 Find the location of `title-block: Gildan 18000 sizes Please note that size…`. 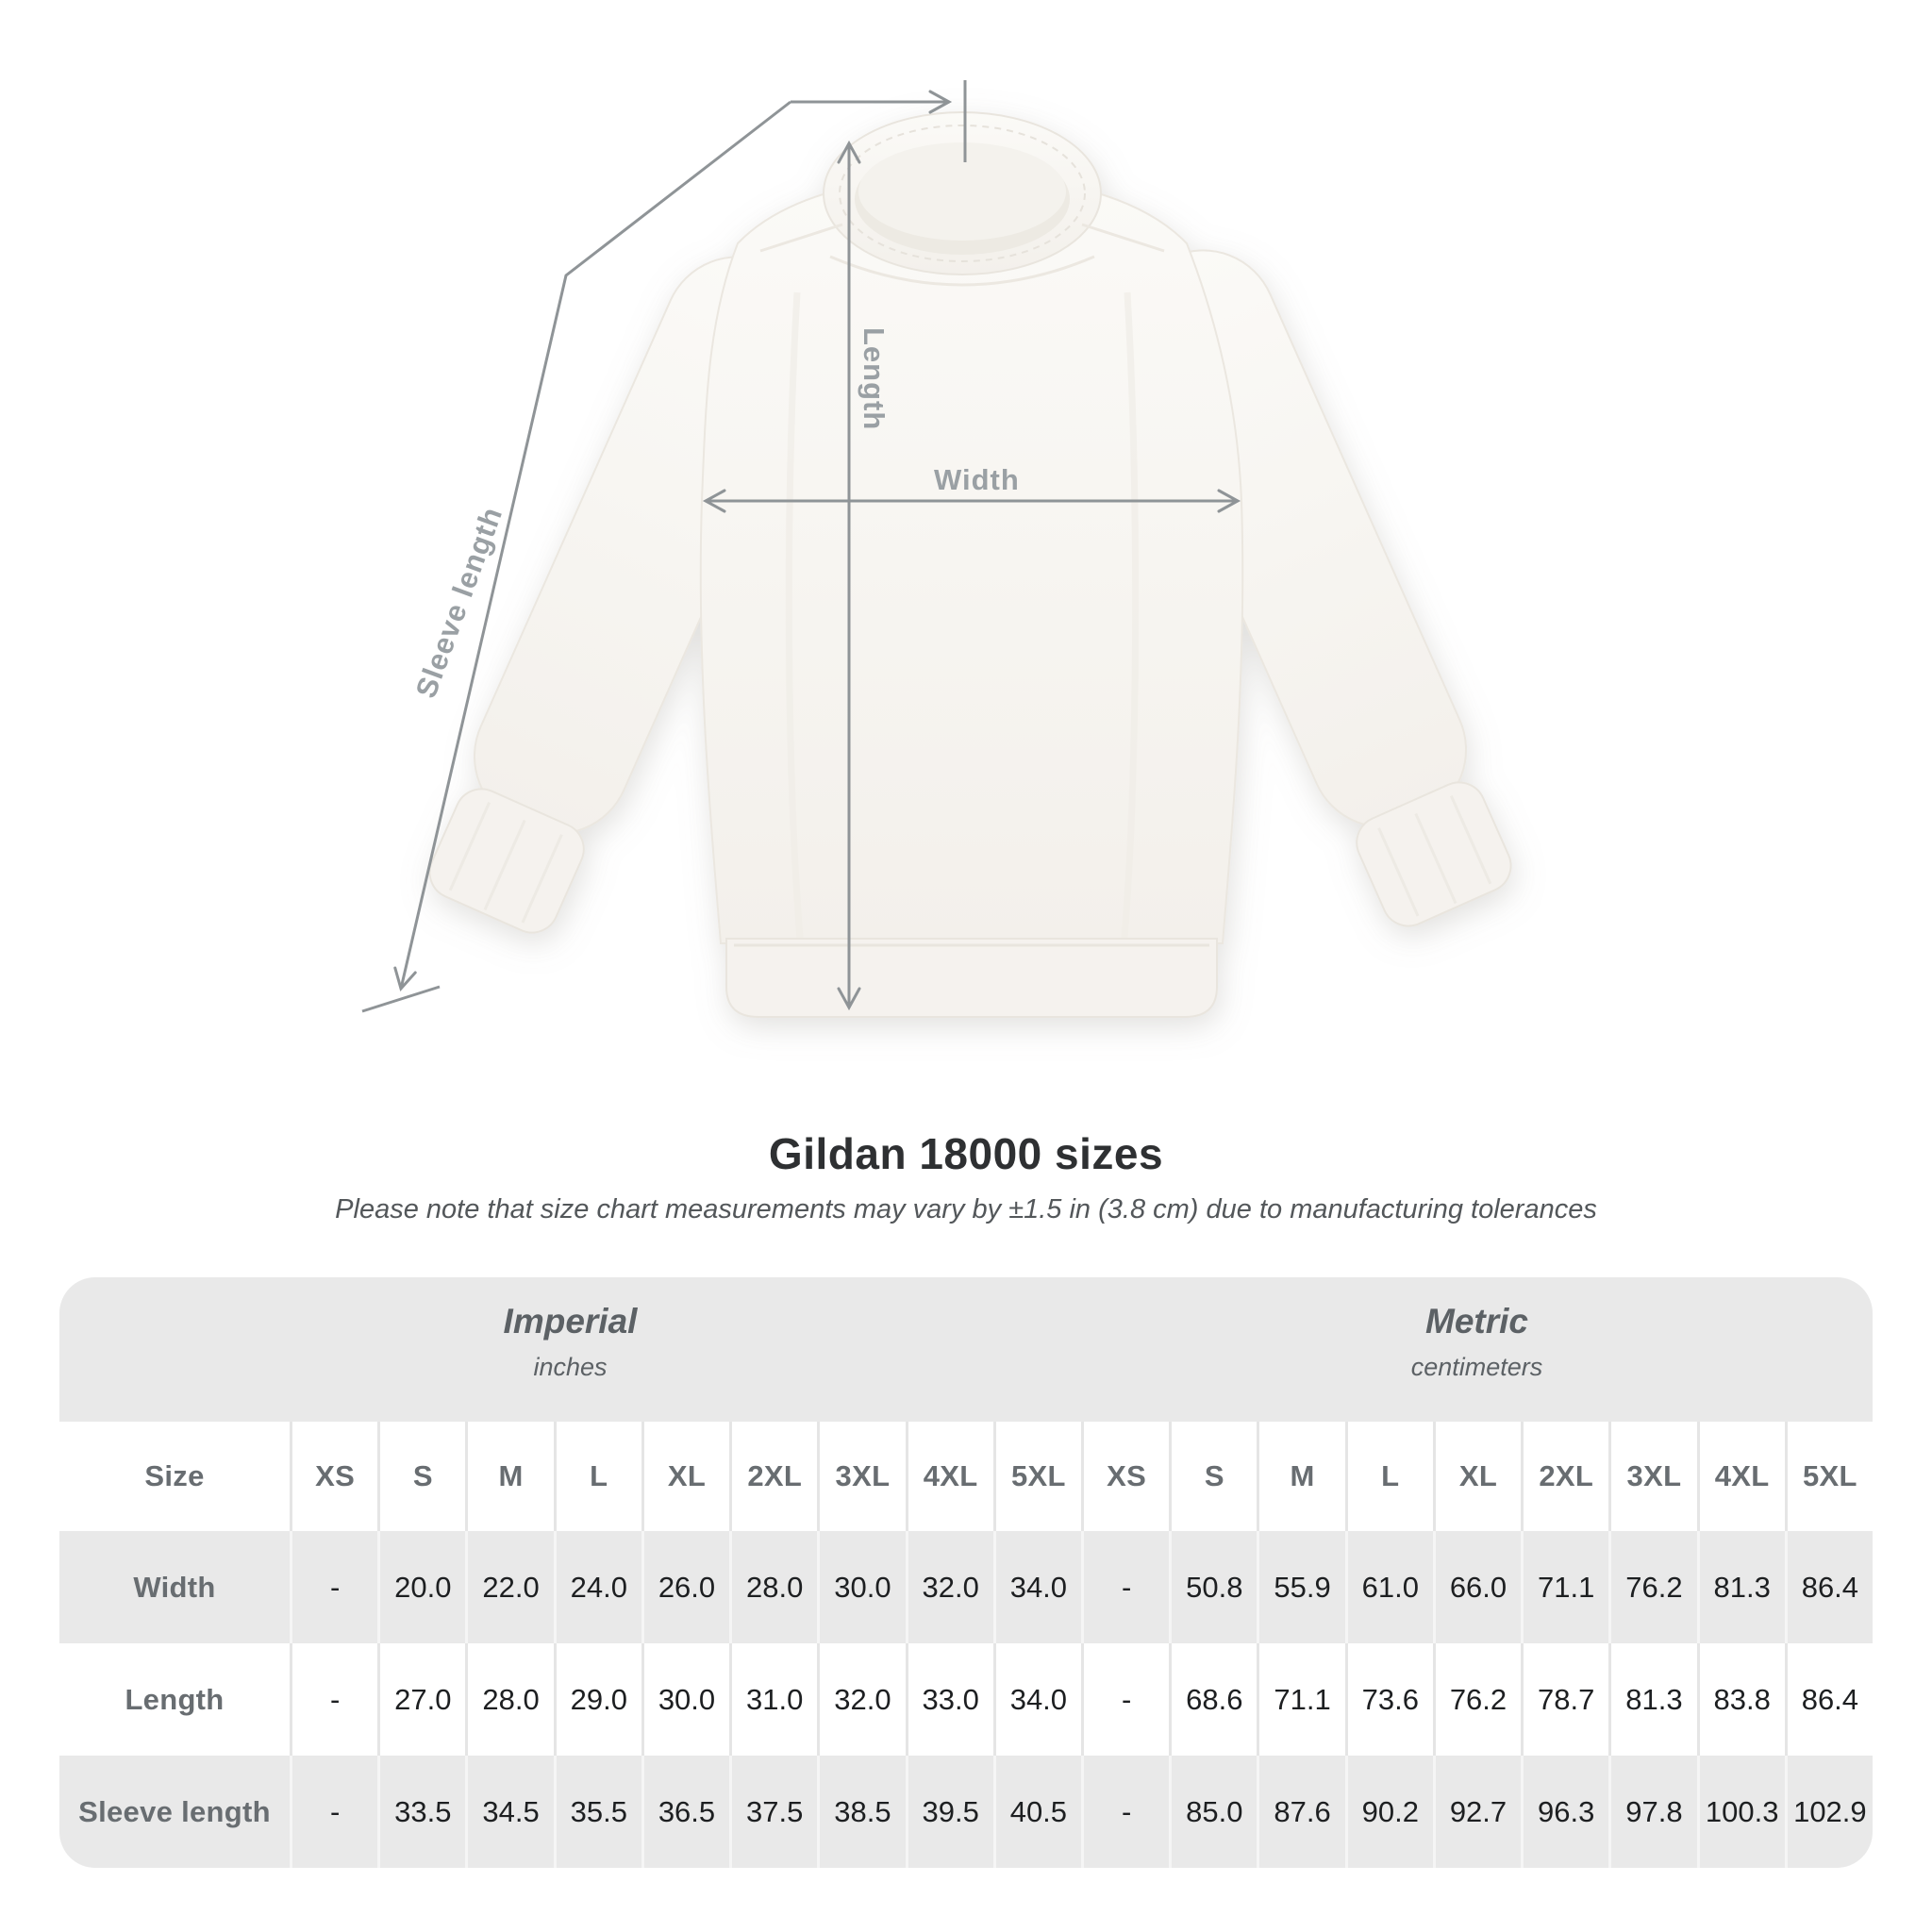

title-block: Gildan 18000 sizes Please note that size… is located at coordinates (966, 1177).